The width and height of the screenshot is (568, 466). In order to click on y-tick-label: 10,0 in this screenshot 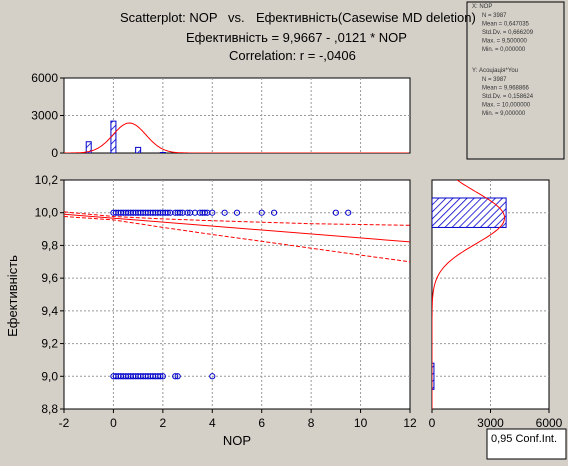, I will do `click(47, 213)`.